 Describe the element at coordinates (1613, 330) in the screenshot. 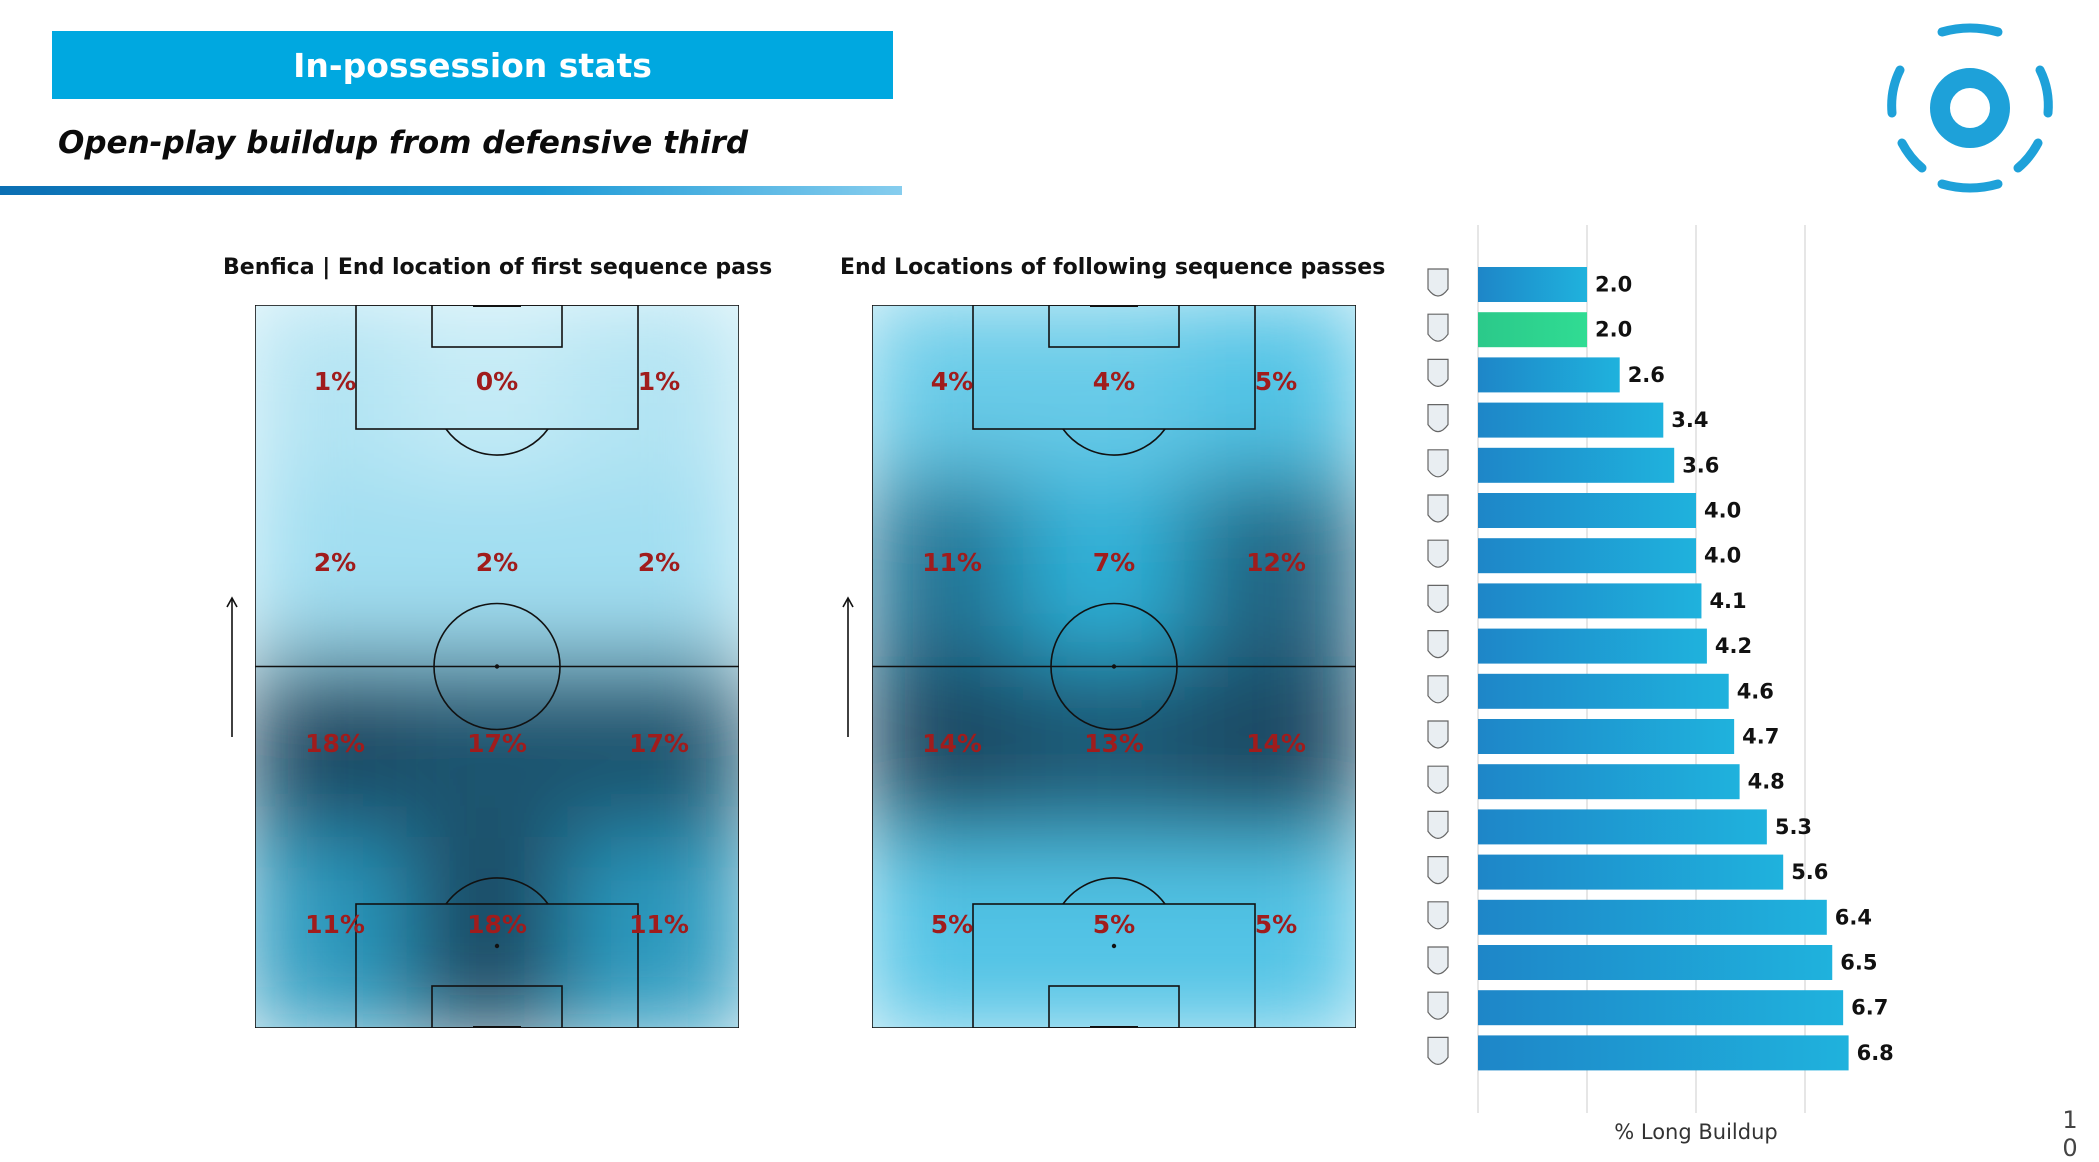

I see `bar-value-label: 2.0` at that location.